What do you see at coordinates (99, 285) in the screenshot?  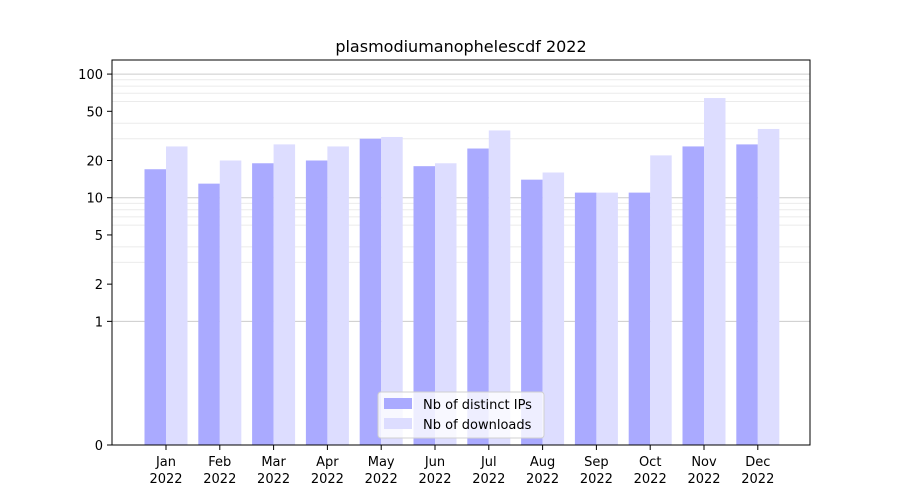 I see `y-tick-label: 2` at bounding box center [99, 285].